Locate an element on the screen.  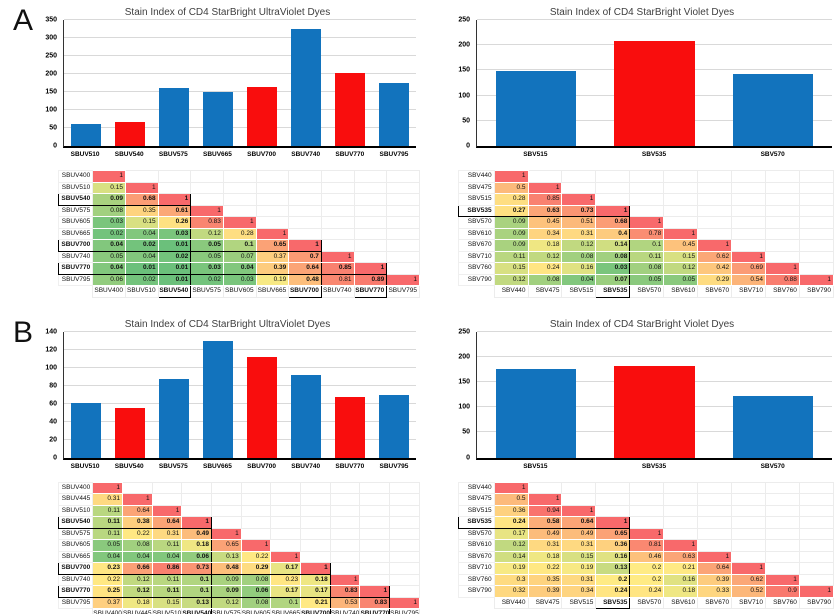
heatmap-cell: 0.4 is located at coordinates (613, 233).